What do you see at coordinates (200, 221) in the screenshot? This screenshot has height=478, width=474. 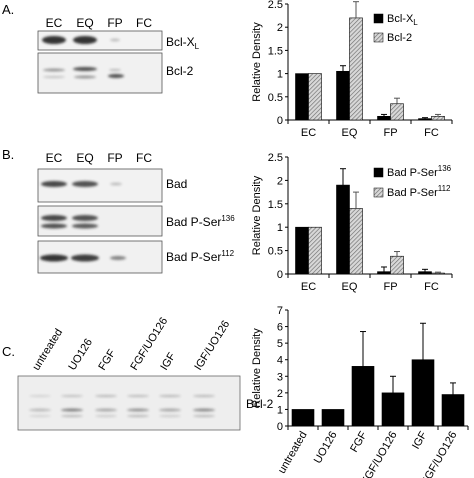 I see `blot-label-bad-p-ser136: Bad P-Ser136` at bounding box center [200, 221].